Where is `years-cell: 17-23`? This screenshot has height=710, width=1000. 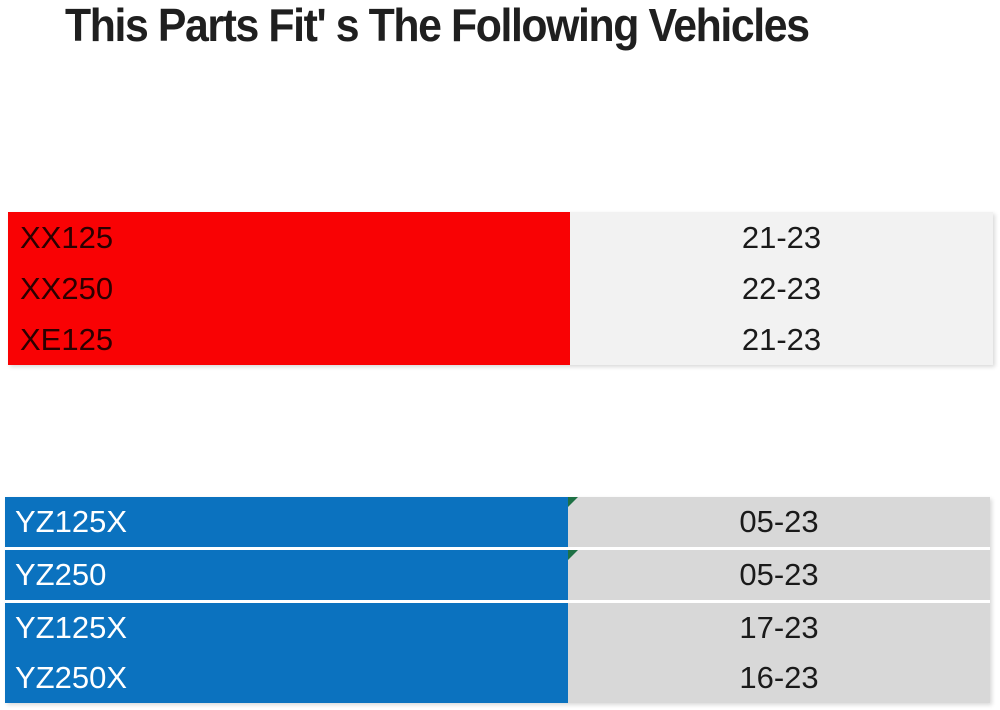
years-cell: 17-23 is located at coordinates (779, 628).